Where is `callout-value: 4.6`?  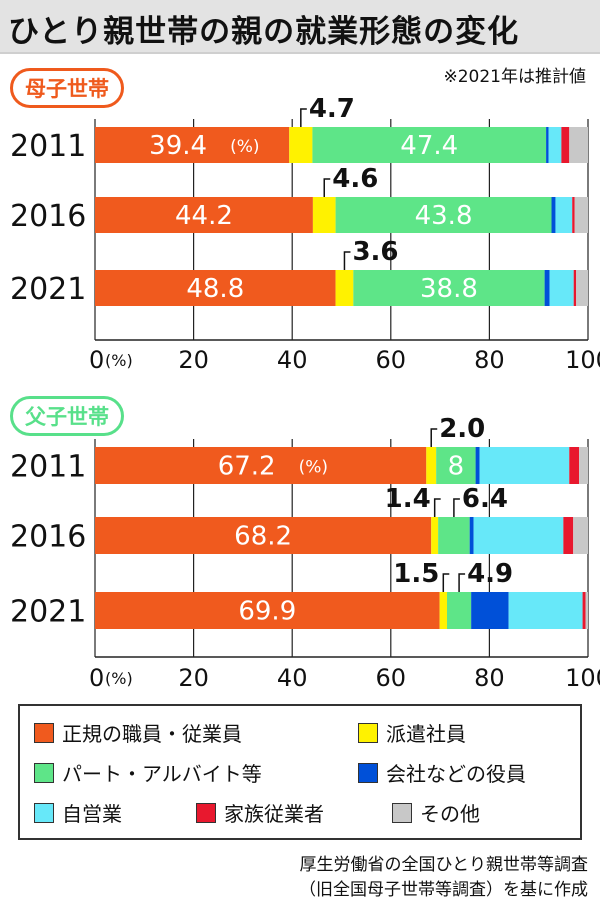
callout-value: 4.6 is located at coordinates (355, 179).